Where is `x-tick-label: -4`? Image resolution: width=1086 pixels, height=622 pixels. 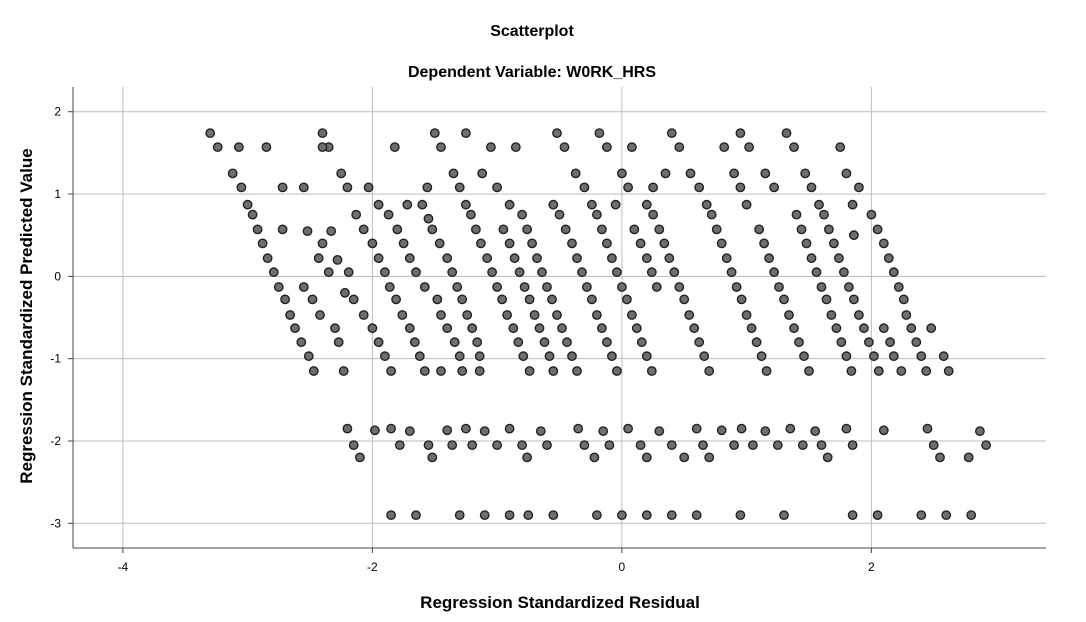 x-tick-label: -4 is located at coordinates (123, 567).